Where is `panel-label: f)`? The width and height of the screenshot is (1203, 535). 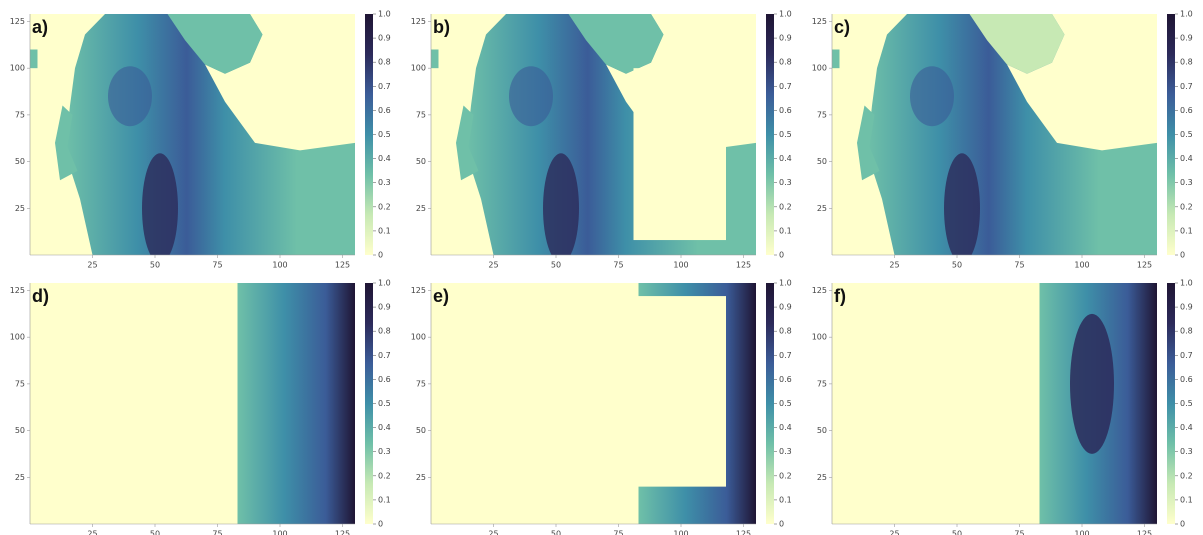 panel-label: f) is located at coordinates (840, 296).